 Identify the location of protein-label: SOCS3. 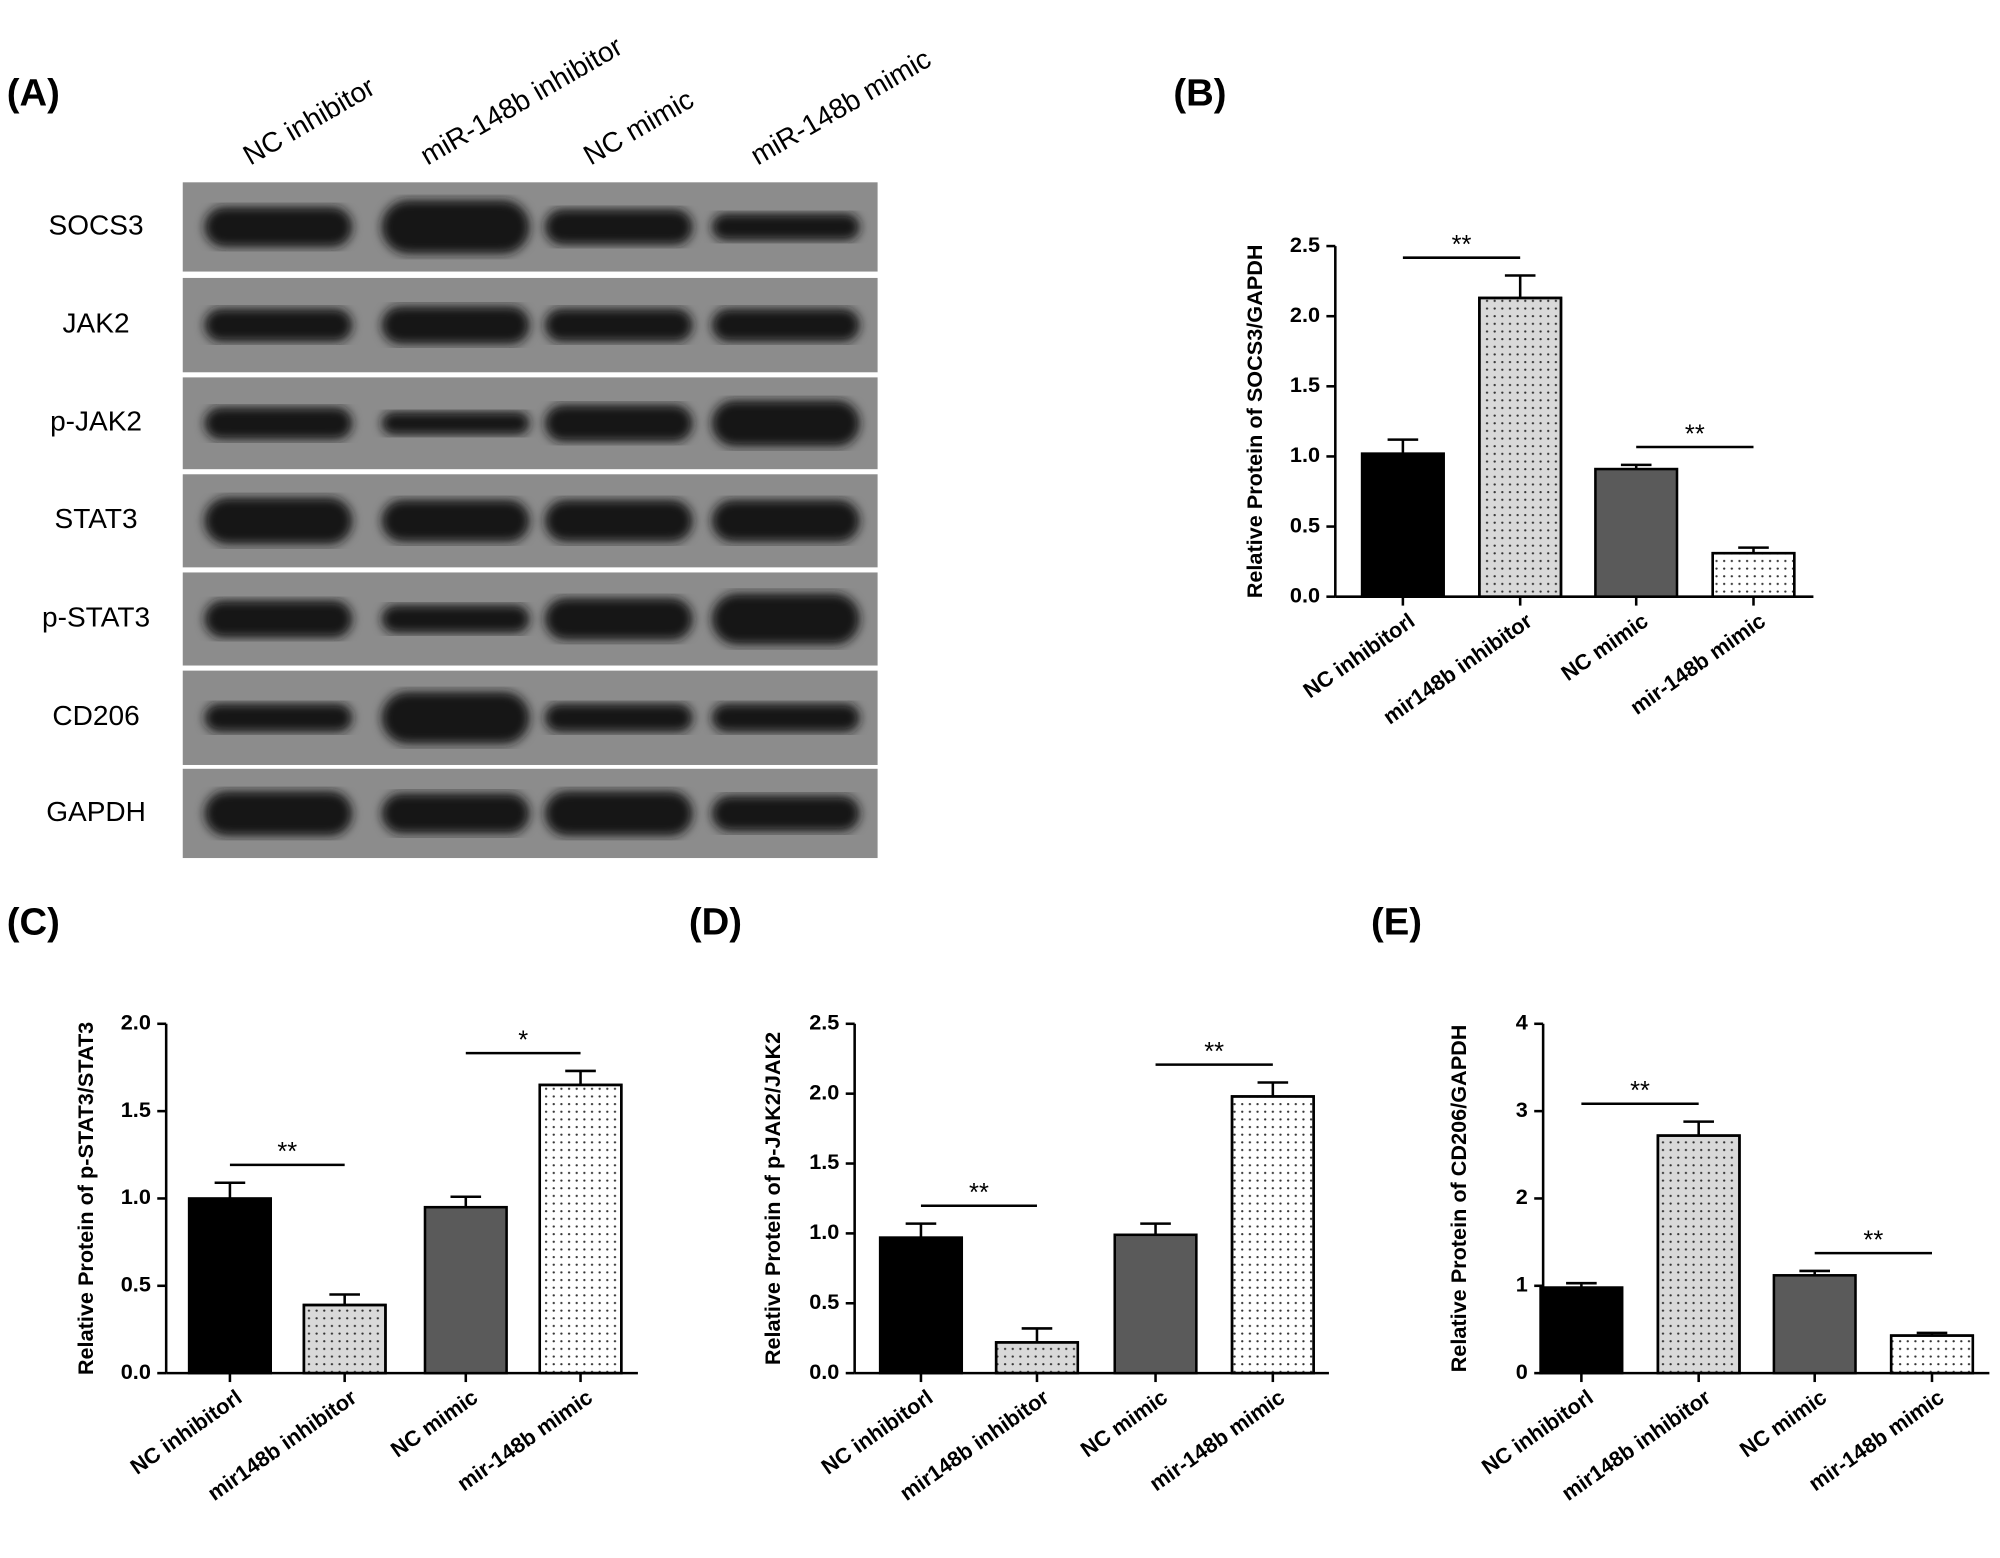
(96, 224).